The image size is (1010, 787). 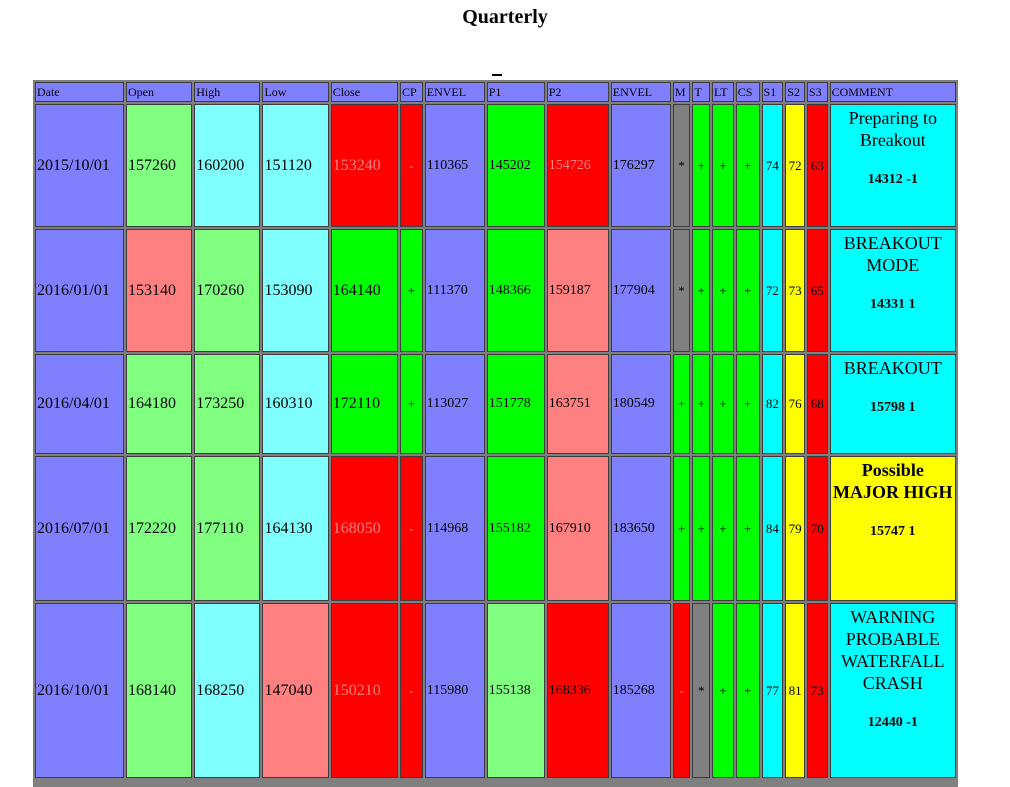 I want to click on cell-m: *, so click(x=681, y=165).